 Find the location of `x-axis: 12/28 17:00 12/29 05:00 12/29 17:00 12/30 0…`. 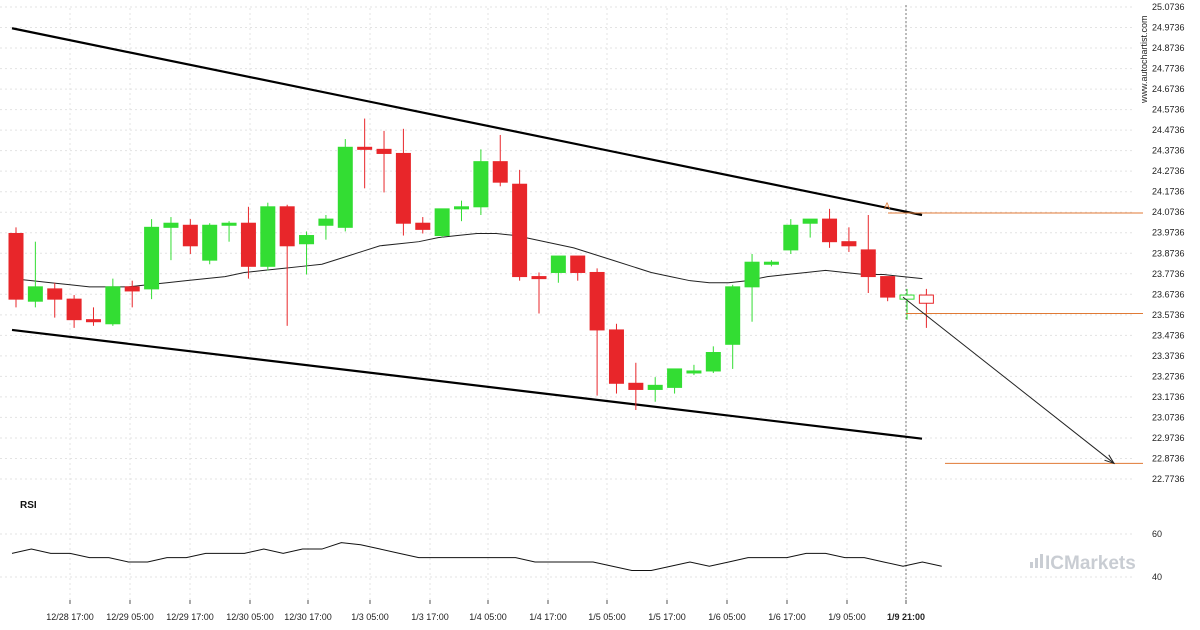

x-axis: 12/28 17:00 12/29 05:00 12/29 17:00 12/30 0… is located at coordinates (485, 611).